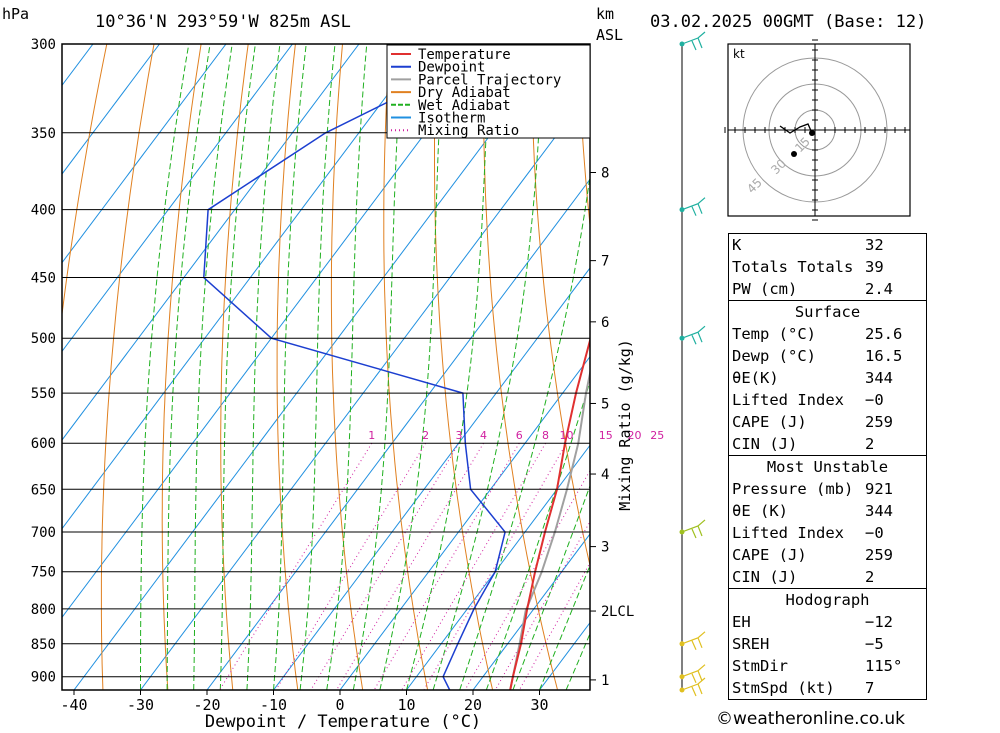  Describe the element at coordinates (451, 68) in the screenshot. I see `legend-entry: Dewpoint` at that location.